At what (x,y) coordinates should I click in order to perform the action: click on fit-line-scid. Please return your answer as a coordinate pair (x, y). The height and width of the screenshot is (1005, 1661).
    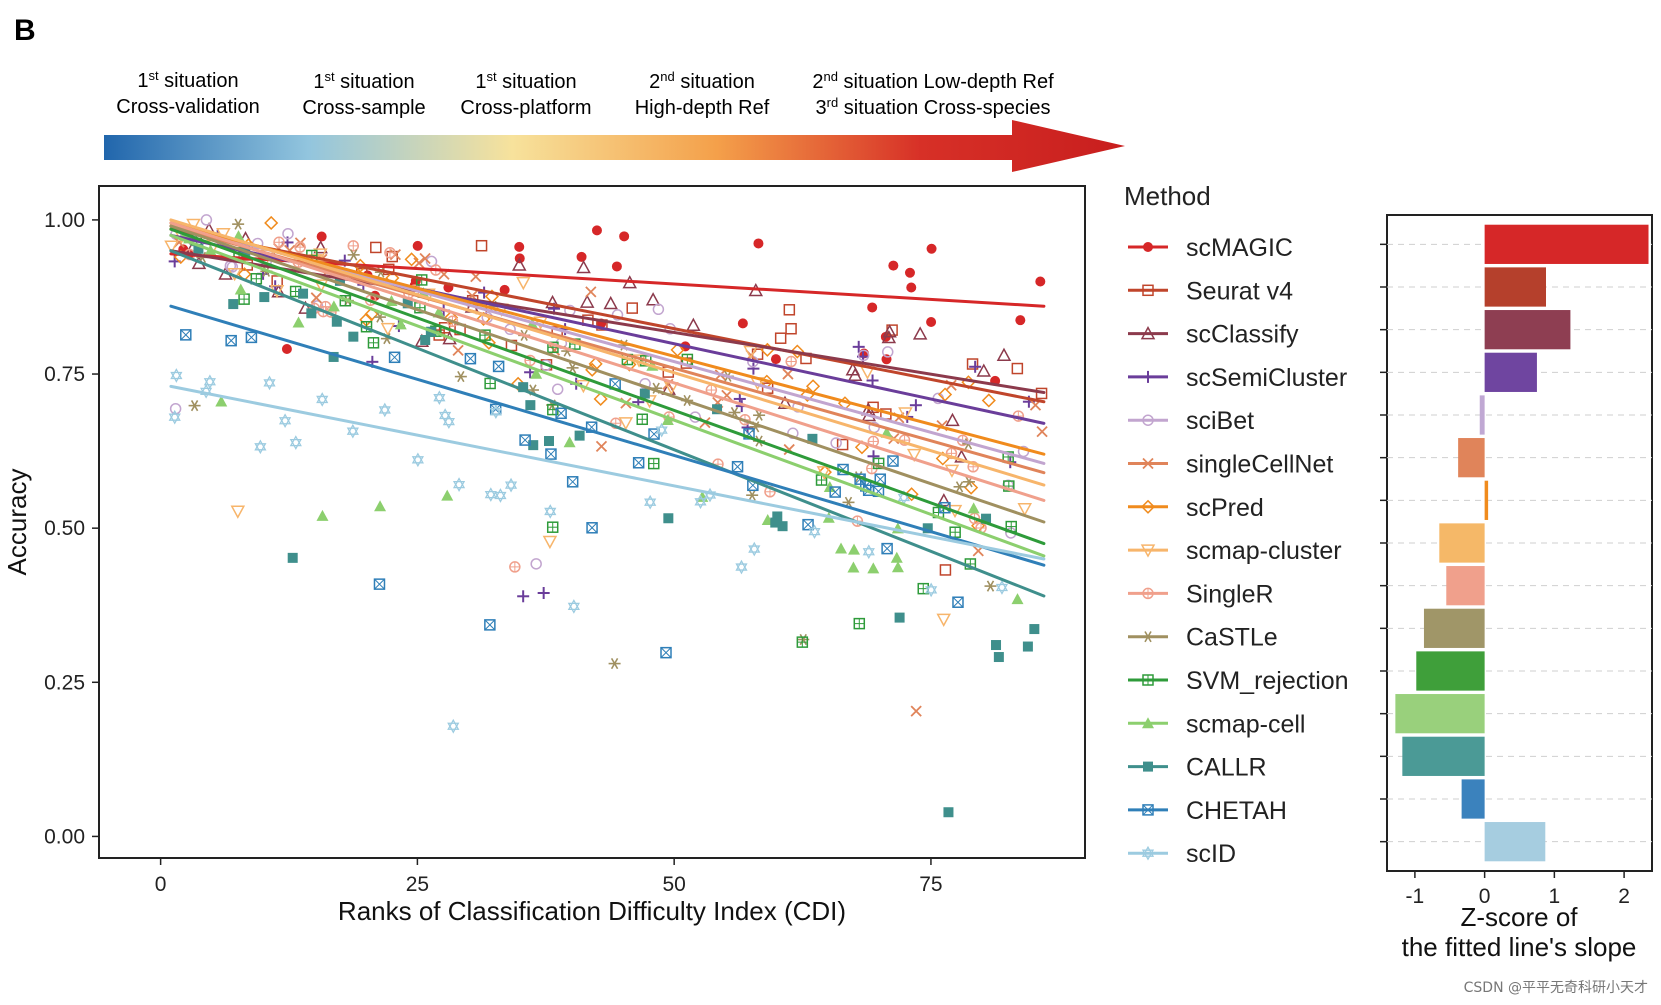
    Looking at the image, I should click on (607, 472).